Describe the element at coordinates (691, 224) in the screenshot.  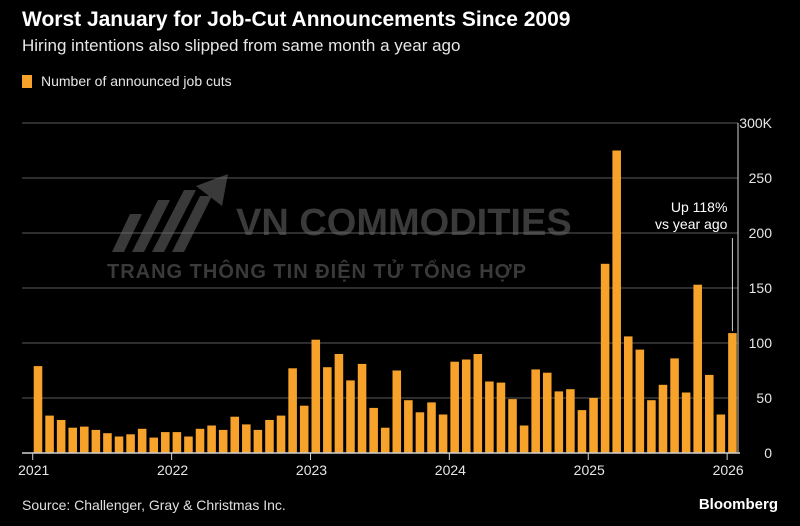
I see `annotation-text-line2: vs year ago` at that location.